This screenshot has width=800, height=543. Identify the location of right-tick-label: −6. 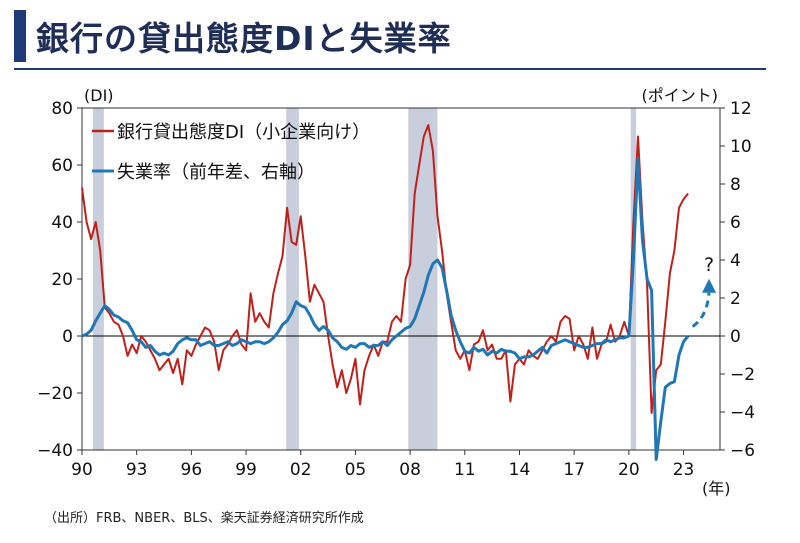
(742, 451).